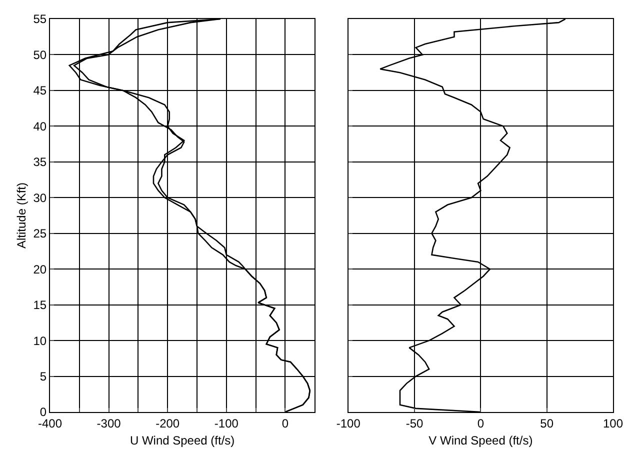  Describe the element at coordinates (40, 55) in the screenshot. I see `y-tick-label: 50` at that location.